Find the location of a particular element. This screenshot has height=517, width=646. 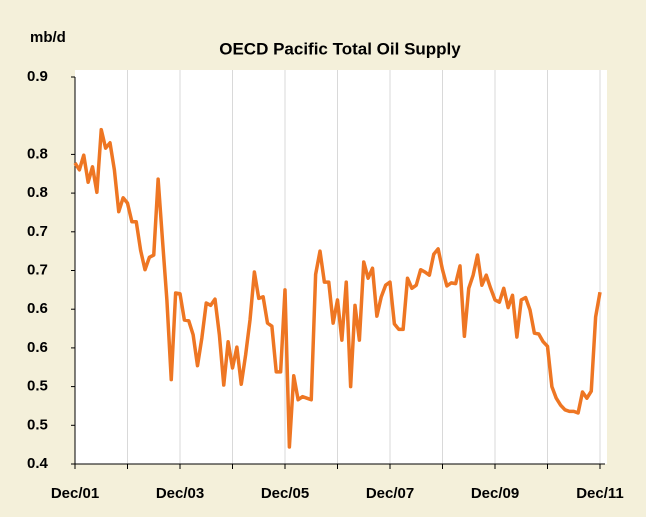

y-tick-label: 0.4 is located at coordinates (38, 463).